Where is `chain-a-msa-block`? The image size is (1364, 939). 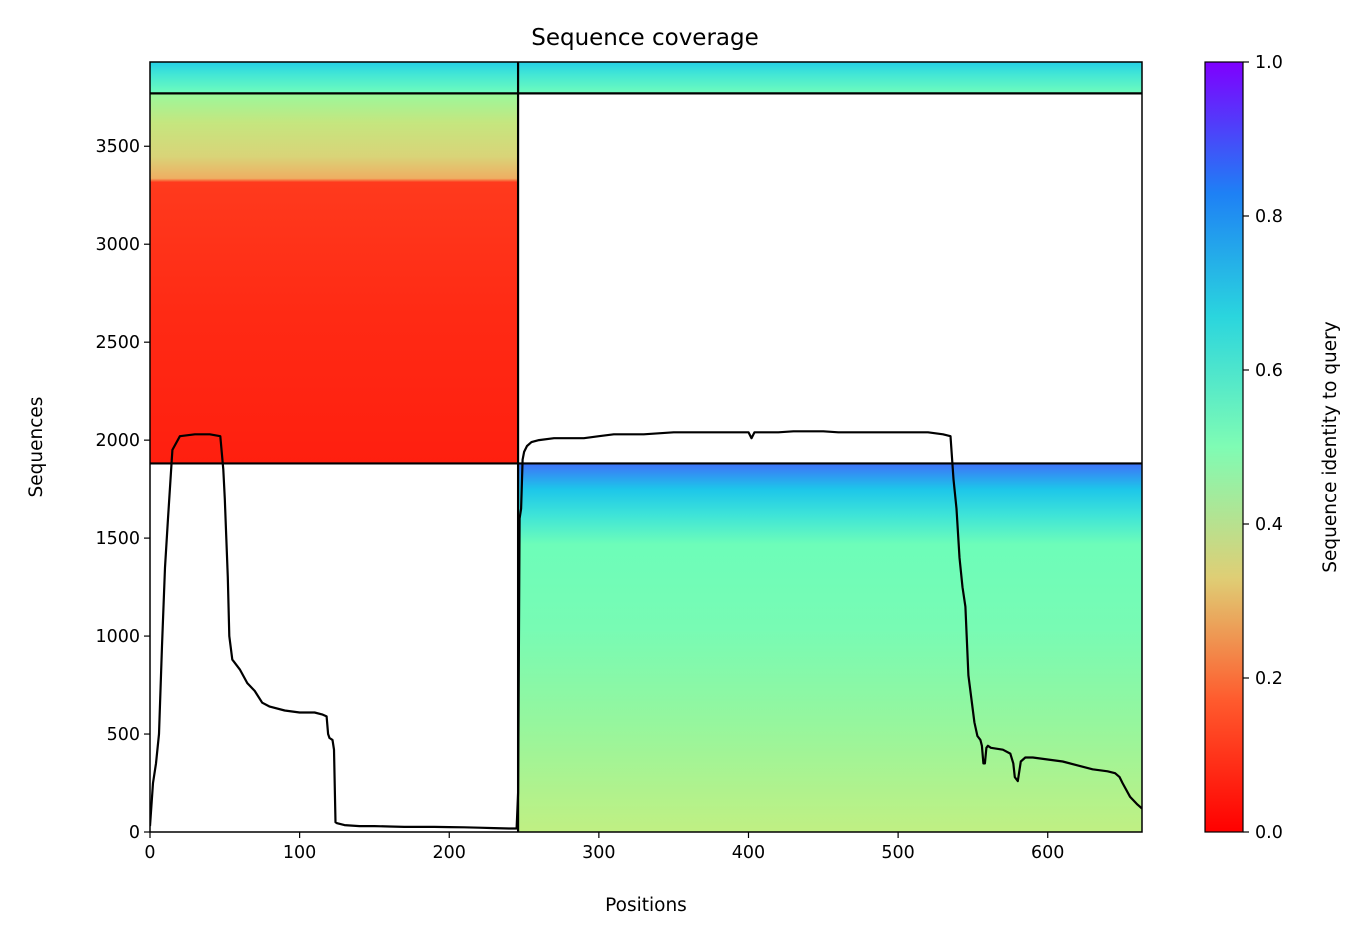
chain-a-msa-block is located at coordinates (334, 278).